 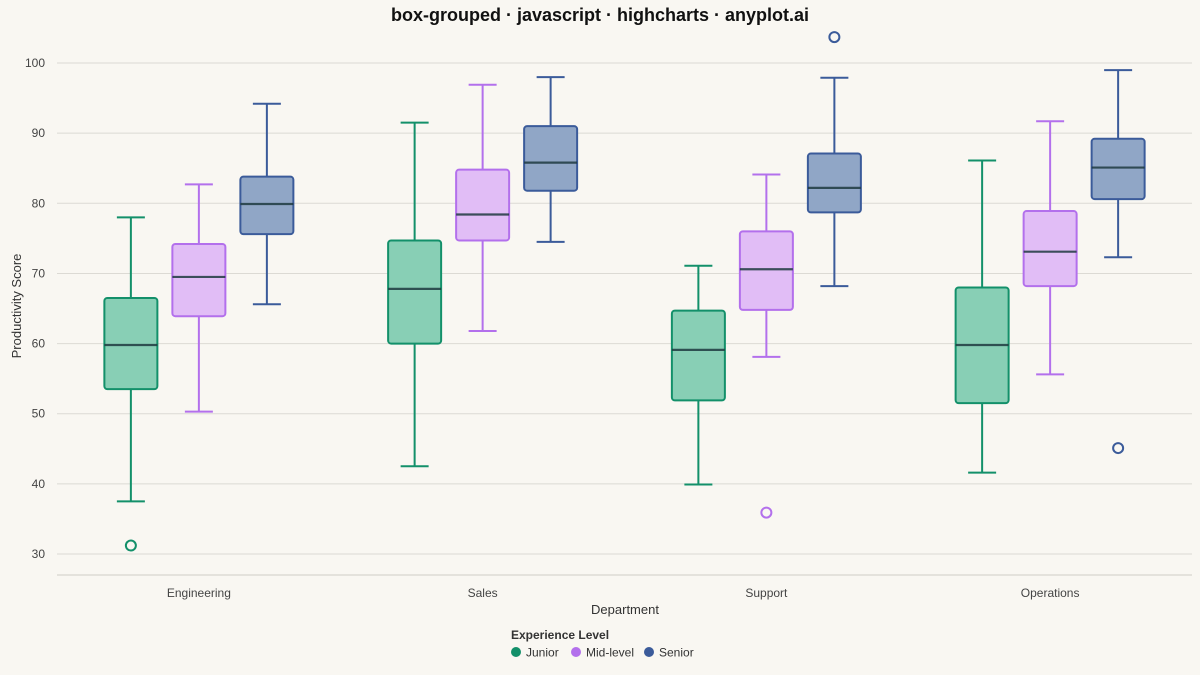 I want to click on box-mid-level-sales, so click(x=483, y=207).